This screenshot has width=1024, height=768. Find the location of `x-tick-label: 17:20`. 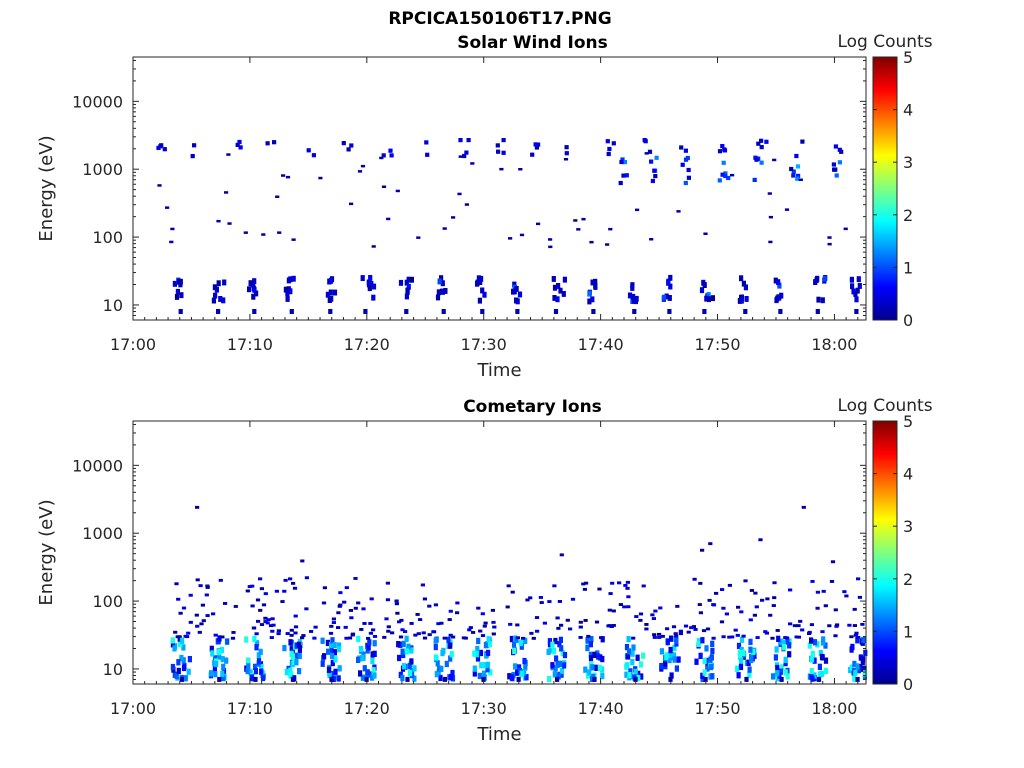

x-tick-label: 17:20 is located at coordinates (367, 344).